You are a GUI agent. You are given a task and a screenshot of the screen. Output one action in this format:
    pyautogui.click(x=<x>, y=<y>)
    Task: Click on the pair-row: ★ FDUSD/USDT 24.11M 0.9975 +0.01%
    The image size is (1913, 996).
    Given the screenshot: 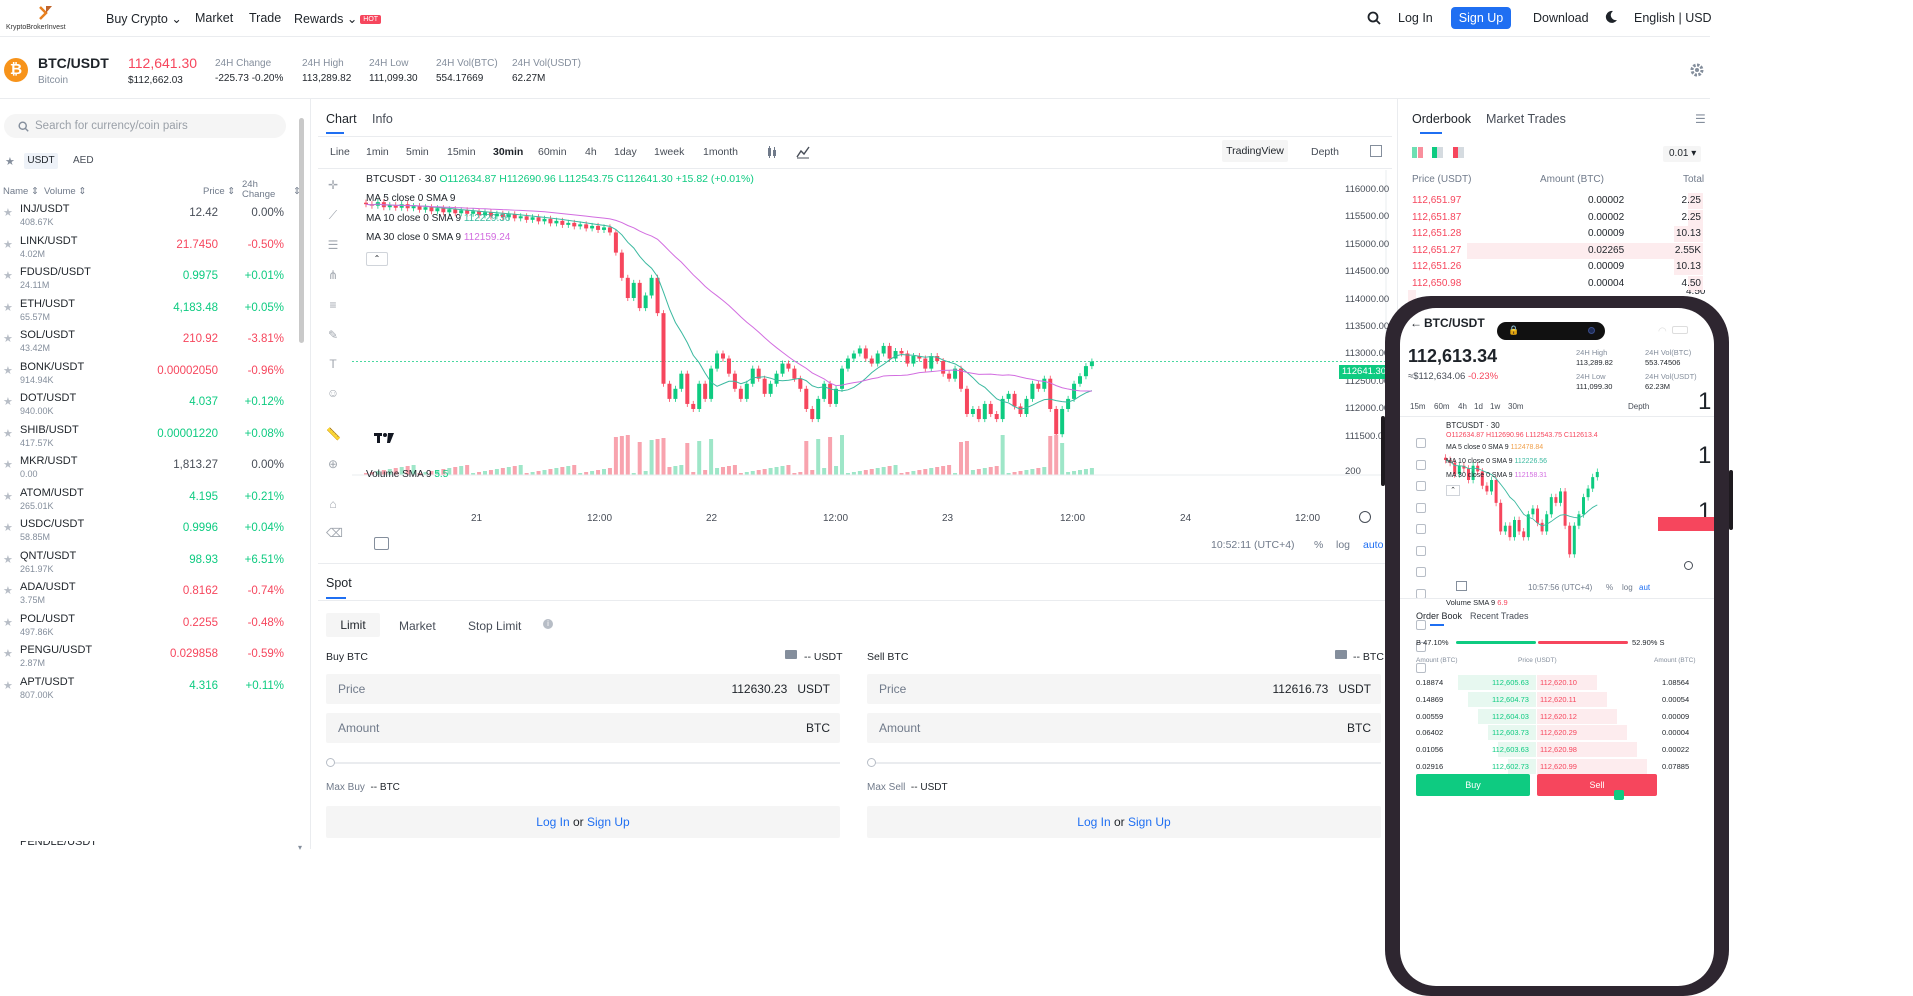 What is the action you would take?
    pyautogui.click(x=150, y=282)
    